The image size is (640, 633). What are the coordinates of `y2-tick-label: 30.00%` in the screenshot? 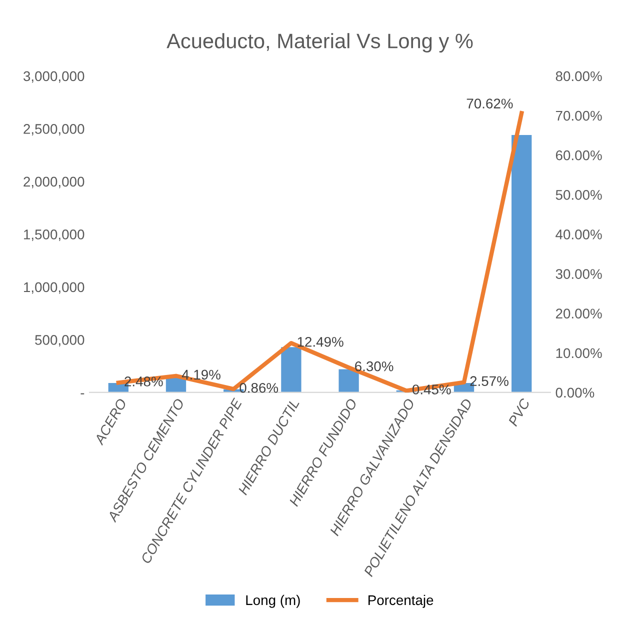 It's located at (579, 274).